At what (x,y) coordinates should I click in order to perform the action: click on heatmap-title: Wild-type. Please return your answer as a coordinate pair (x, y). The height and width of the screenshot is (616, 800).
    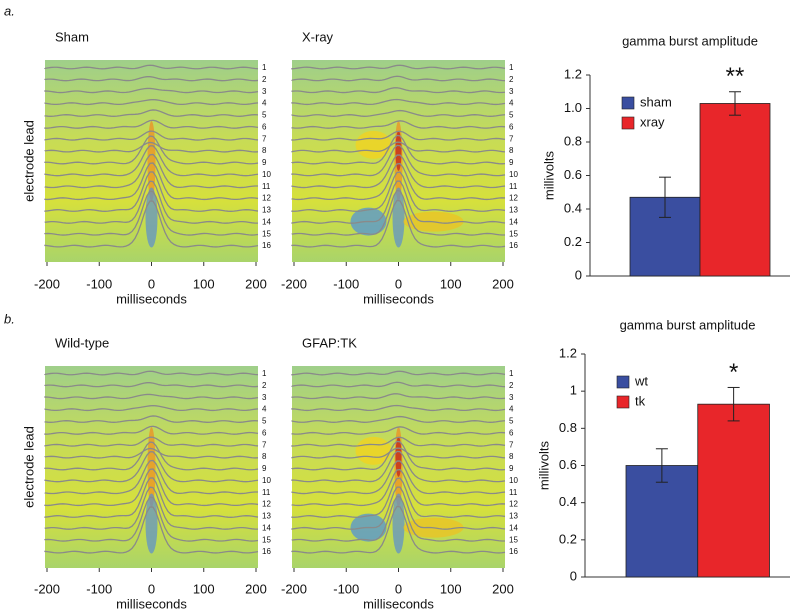
    Looking at the image, I should click on (82, 342).